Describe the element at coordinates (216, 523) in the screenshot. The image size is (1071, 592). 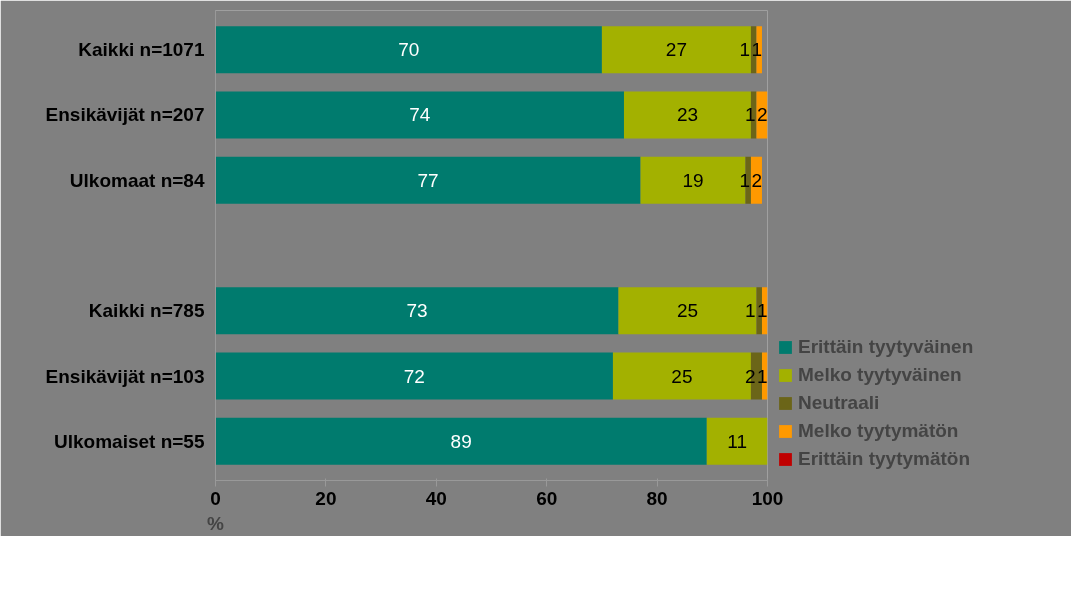
I see `x-axis-title: %` at that location.